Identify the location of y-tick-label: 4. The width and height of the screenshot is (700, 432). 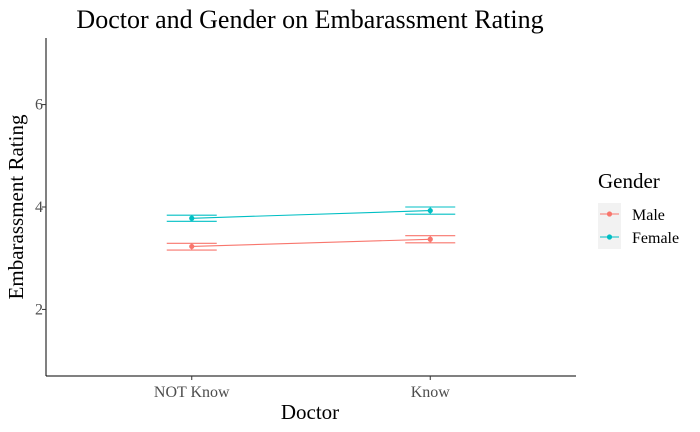
(39, 207).